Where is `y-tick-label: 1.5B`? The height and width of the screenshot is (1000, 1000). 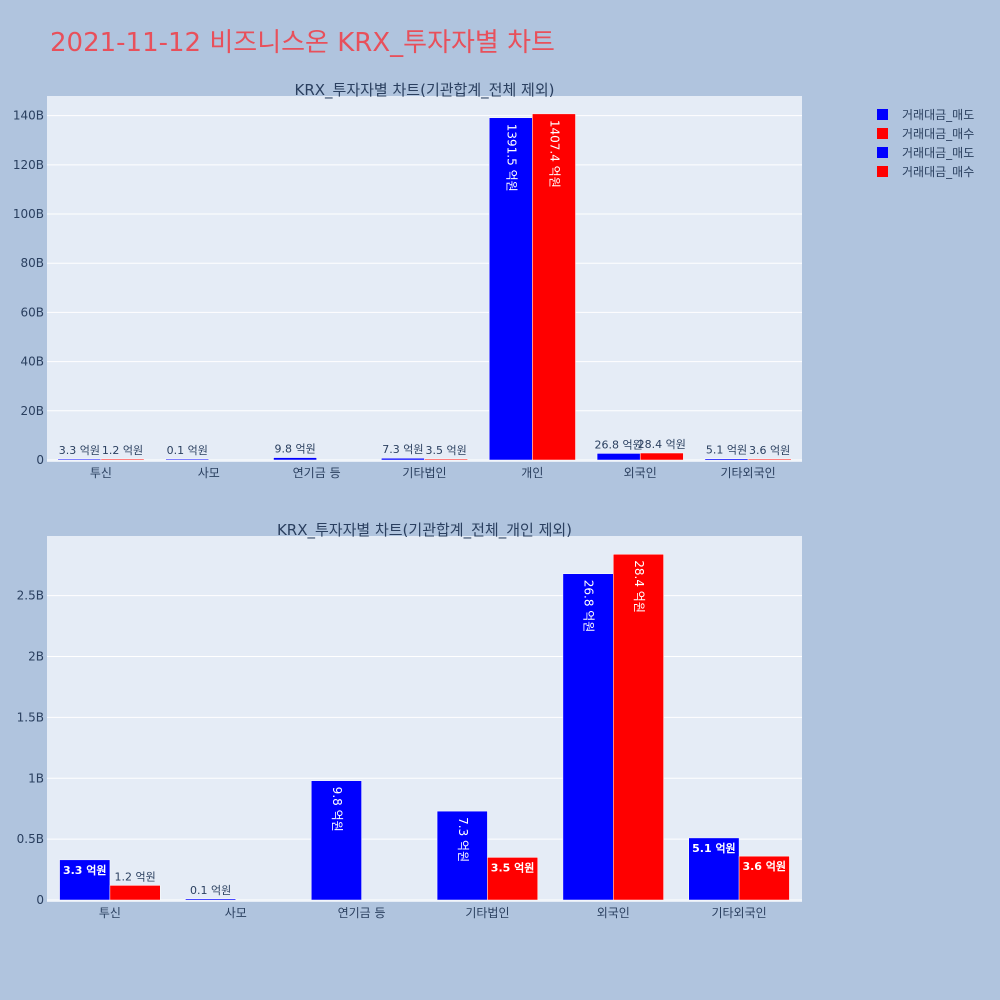 y-tick-label: 1.5B is located at coordinates (30, 717).